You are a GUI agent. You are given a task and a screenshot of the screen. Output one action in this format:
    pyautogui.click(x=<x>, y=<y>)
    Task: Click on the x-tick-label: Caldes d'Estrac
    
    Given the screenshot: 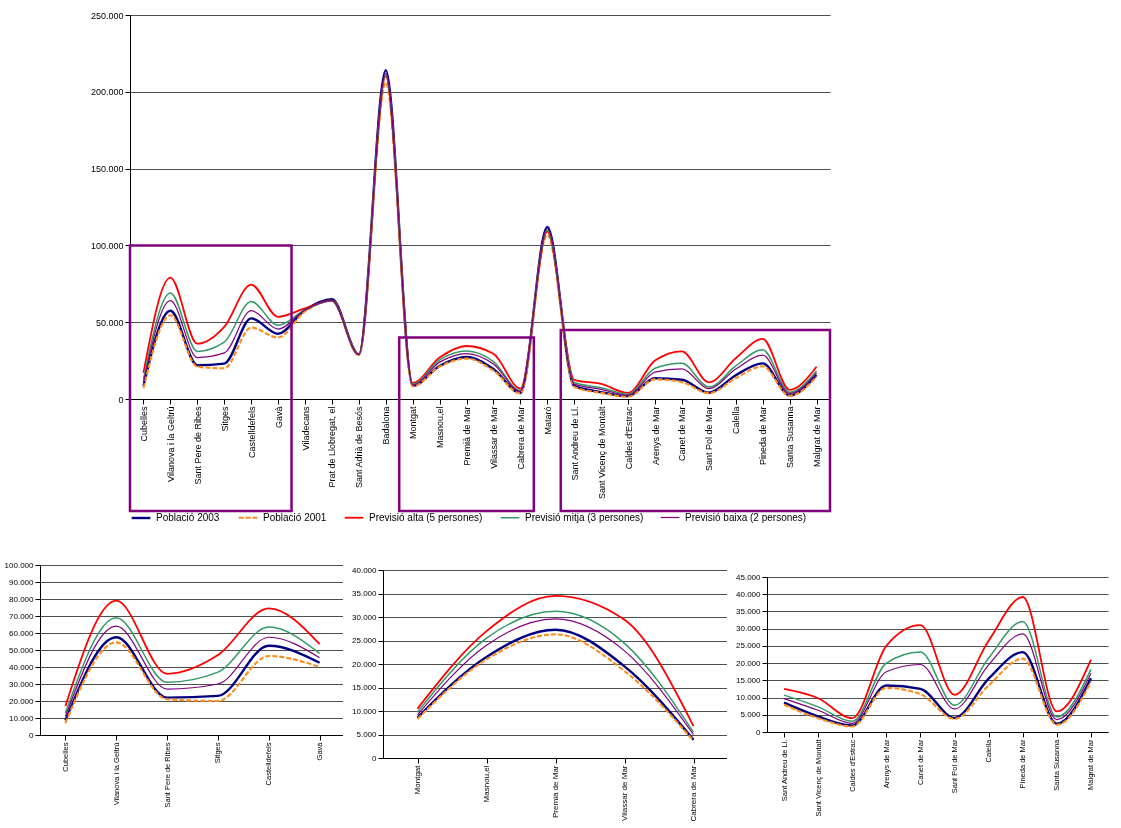 What is the action you would take?
    pyautogui.click(x=628, y=438)
    